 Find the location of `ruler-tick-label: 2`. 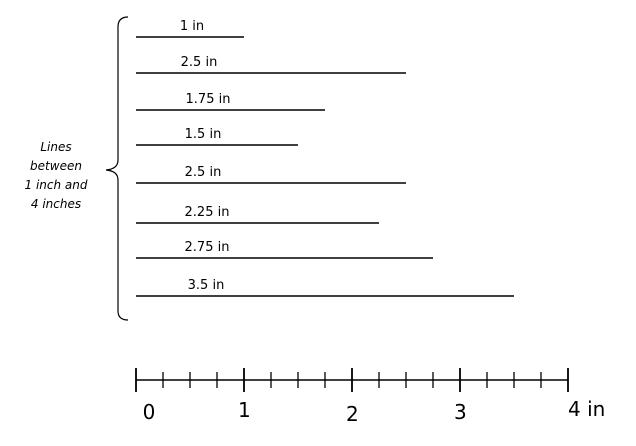

ruler-tick-label: 2 is located at coordinates (352, 414).